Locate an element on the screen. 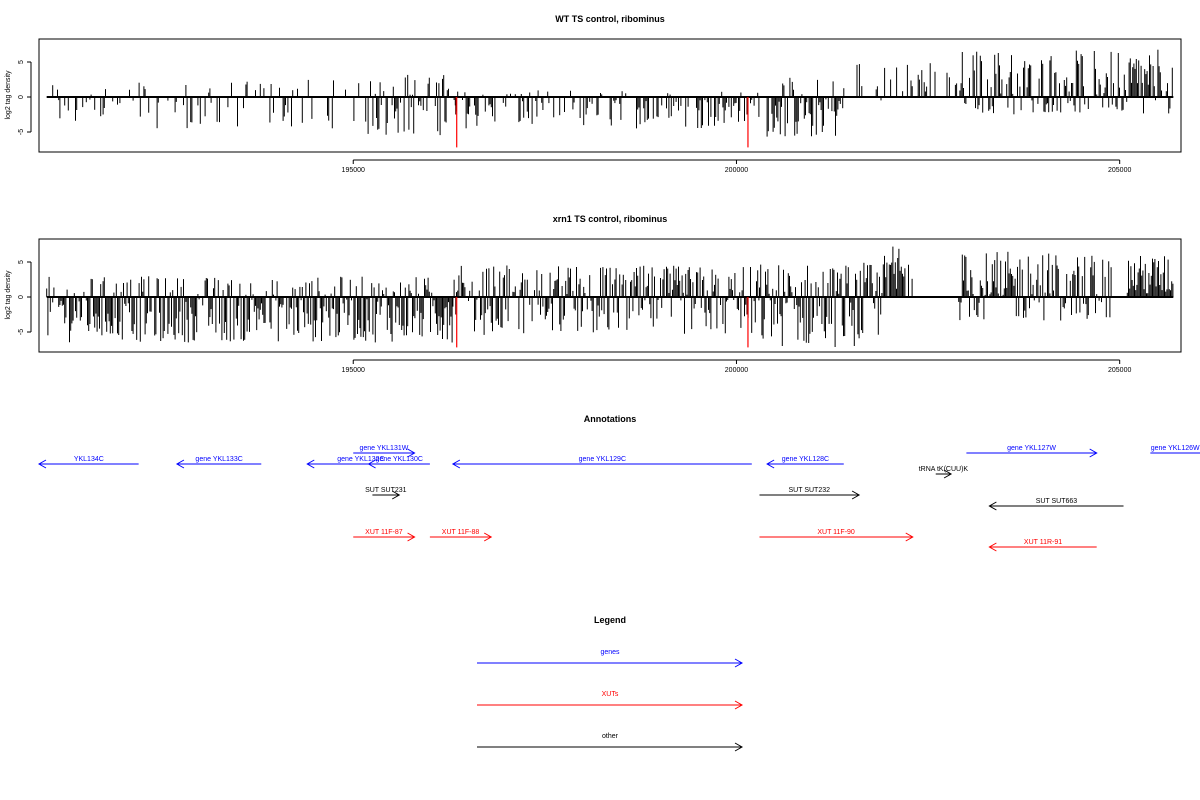 The image size is (1200, 800). annotation-feature: tRNA tK(CUU)K is located at coordinates (944, 472).